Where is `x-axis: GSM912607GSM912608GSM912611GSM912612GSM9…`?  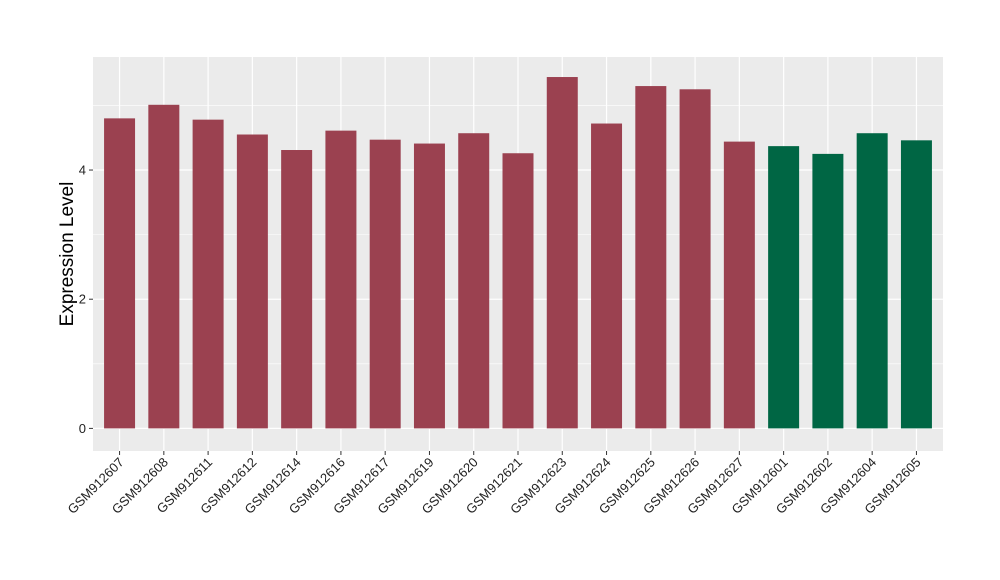
x-axis: GSM912607GSM912608GSM912611GSM912612GSM9… is located at coordinates (494, 484).